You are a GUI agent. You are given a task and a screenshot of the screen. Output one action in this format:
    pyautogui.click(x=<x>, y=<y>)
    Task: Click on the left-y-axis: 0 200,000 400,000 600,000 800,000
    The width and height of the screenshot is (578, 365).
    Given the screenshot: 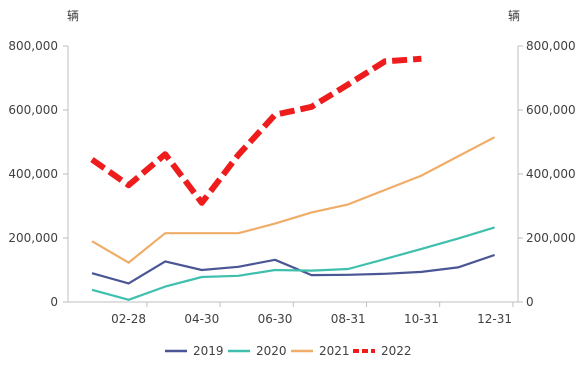 What is the action you would take?
    pyautogui.click(x=38, y=174)
    